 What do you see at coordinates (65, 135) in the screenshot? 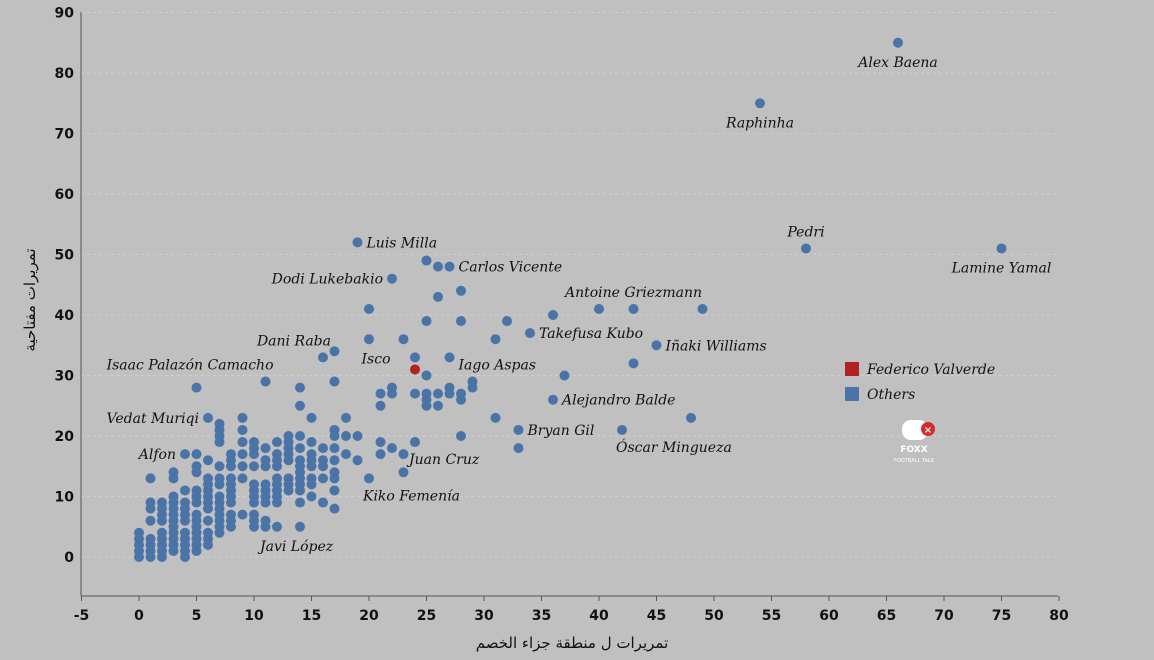
I see `y-tick-label: 70` at bounding box center [65, 135].